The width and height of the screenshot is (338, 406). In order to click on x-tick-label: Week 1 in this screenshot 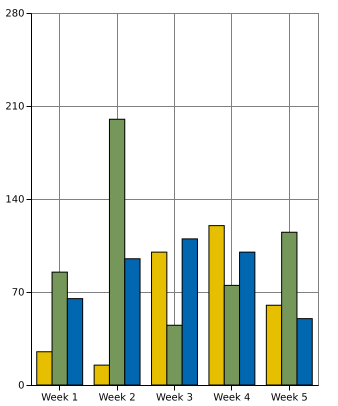, I will do `click(59, 398)`.